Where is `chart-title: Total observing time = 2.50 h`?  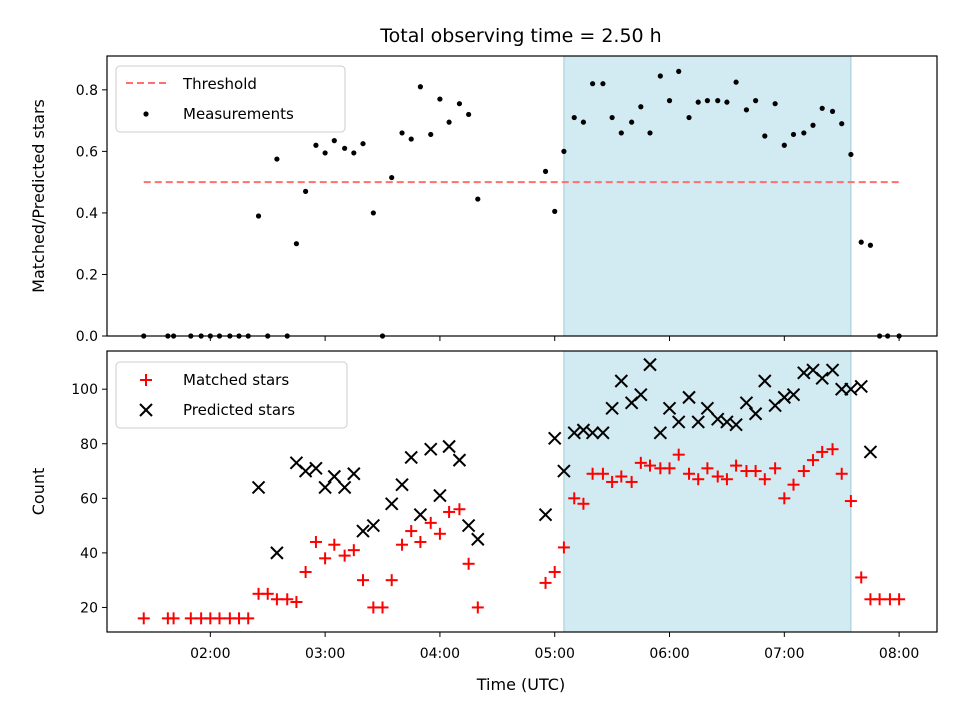 chart-title: Total observing time = 2.50 h is located at coordinates (520, 36).